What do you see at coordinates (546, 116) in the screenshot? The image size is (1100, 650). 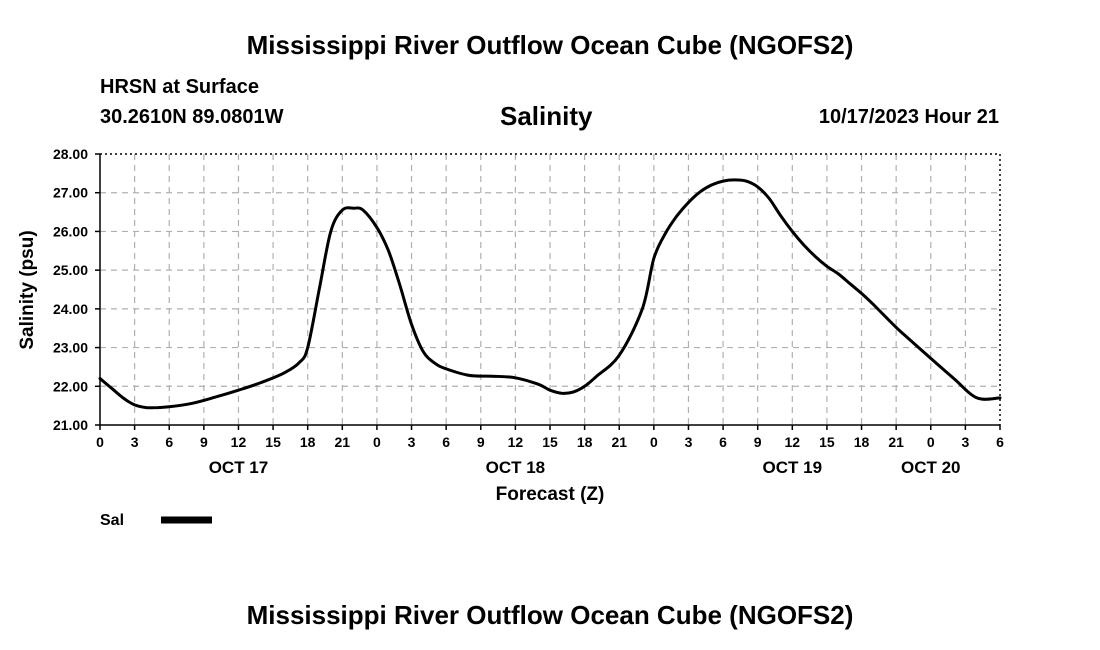 I see `chart-title: Salinity` at bounding box center [546, 116].